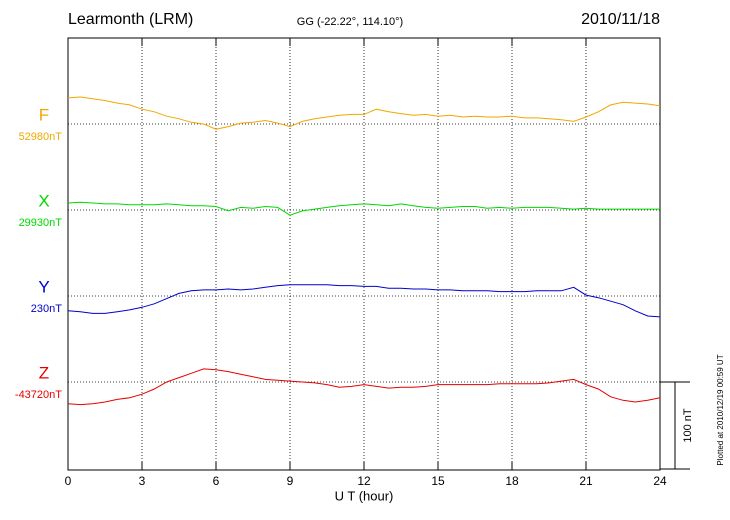 This screenshot has height=520, width=730. Describe the element at coordinates (290, 481) in the screenshot. I see `x-tick-label: 9` at that location.